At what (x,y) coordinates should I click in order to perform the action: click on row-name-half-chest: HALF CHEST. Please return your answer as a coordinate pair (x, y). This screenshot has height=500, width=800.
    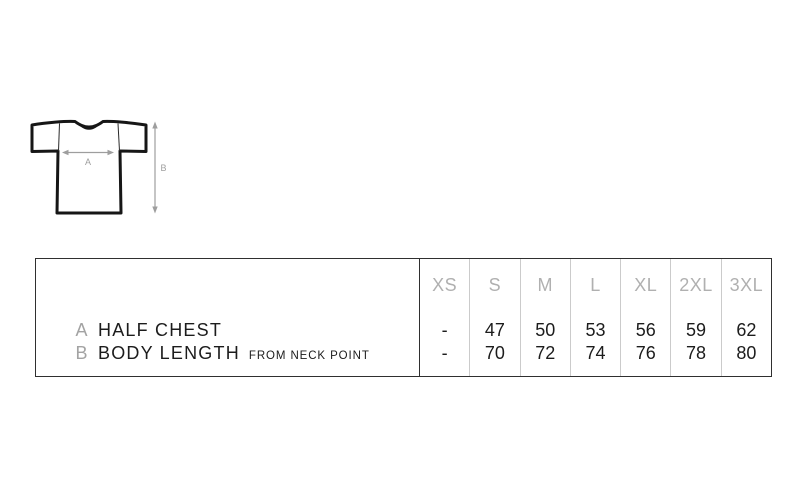
    Looking at the image, I should click on (160, 330).